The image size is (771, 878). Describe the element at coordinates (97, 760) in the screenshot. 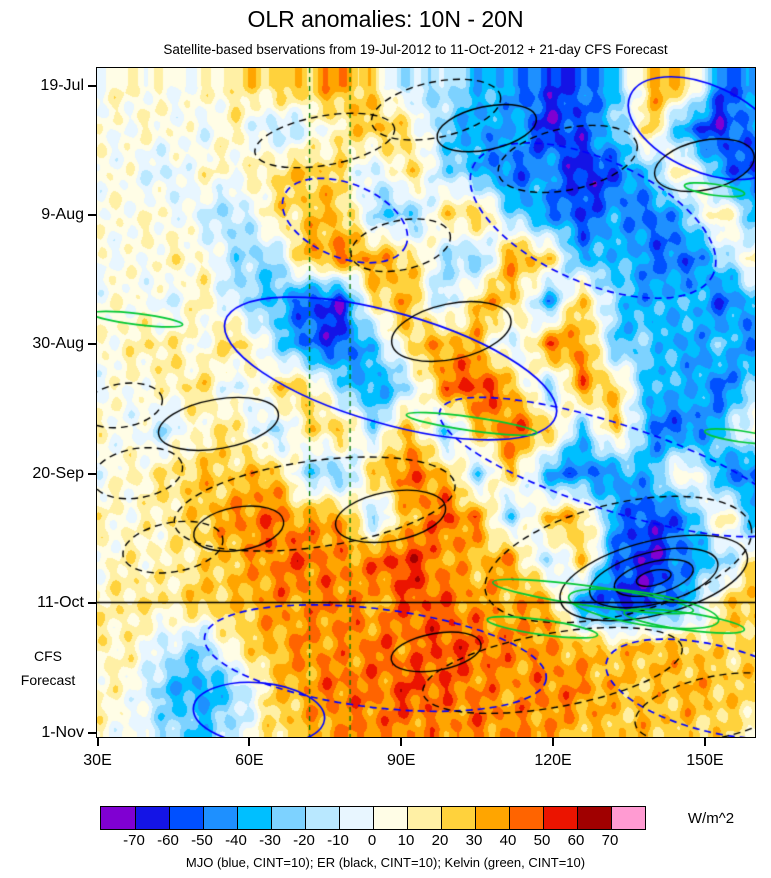

I see `x-tick-label: 30E` at that location.